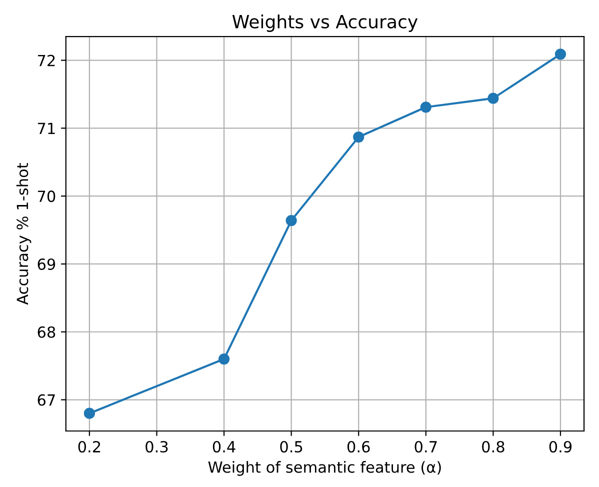  I want to click on y-tick-label: 68, so click(47, 332).